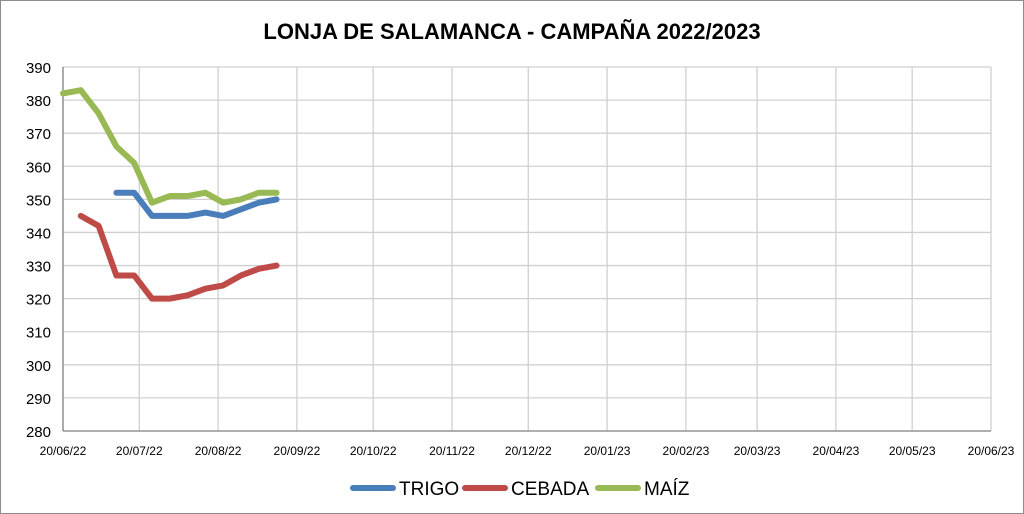  Describe the element at coordinates (991, 451) in the screenshot. I see `x-tick-label: 20/06/23` at that location.